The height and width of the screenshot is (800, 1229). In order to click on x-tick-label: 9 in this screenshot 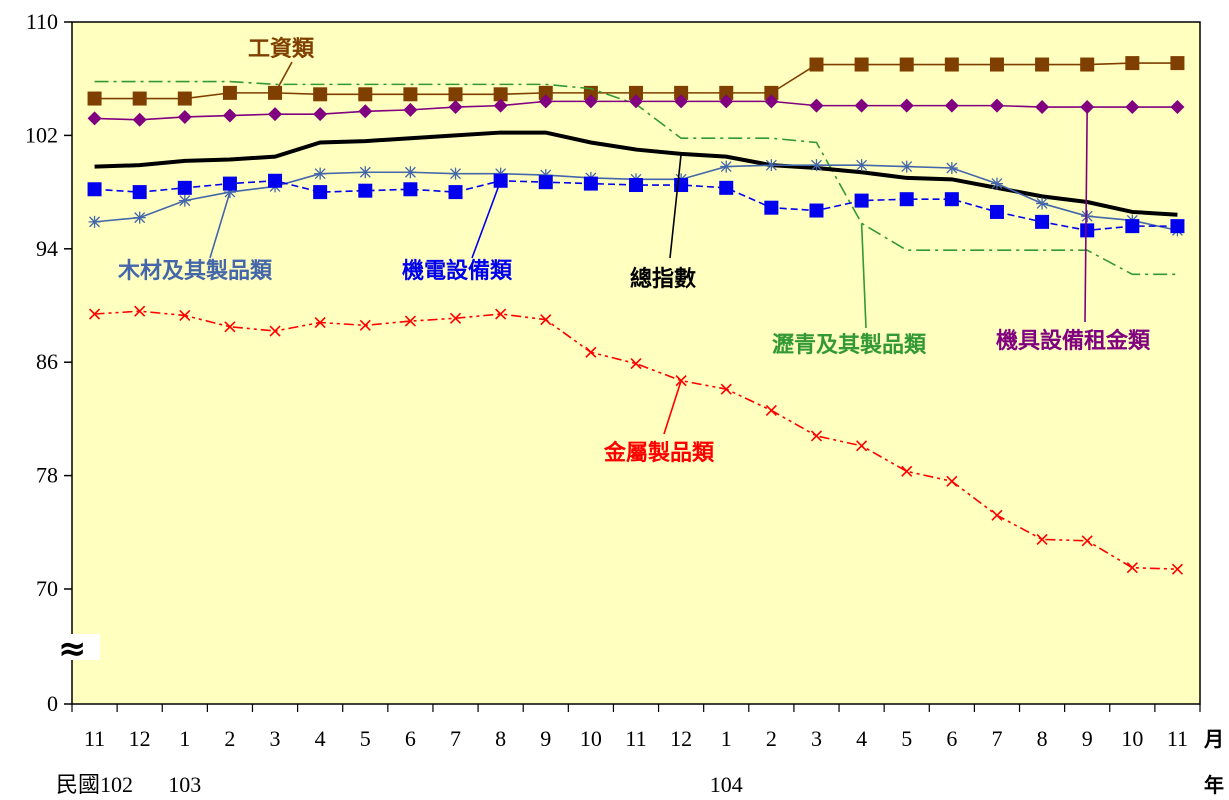, I will do `click(545, 738)`.